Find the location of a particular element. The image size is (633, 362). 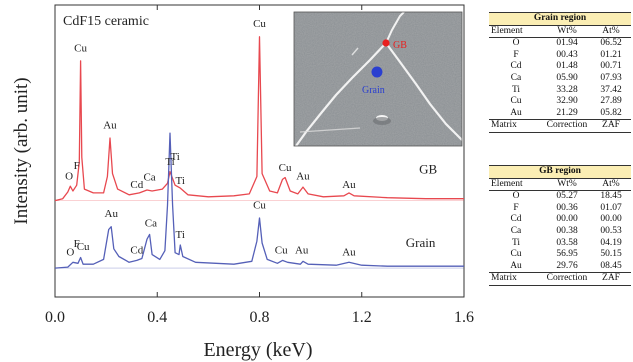

table-cell-at: 00.00 is located at coordinates (611, 219).